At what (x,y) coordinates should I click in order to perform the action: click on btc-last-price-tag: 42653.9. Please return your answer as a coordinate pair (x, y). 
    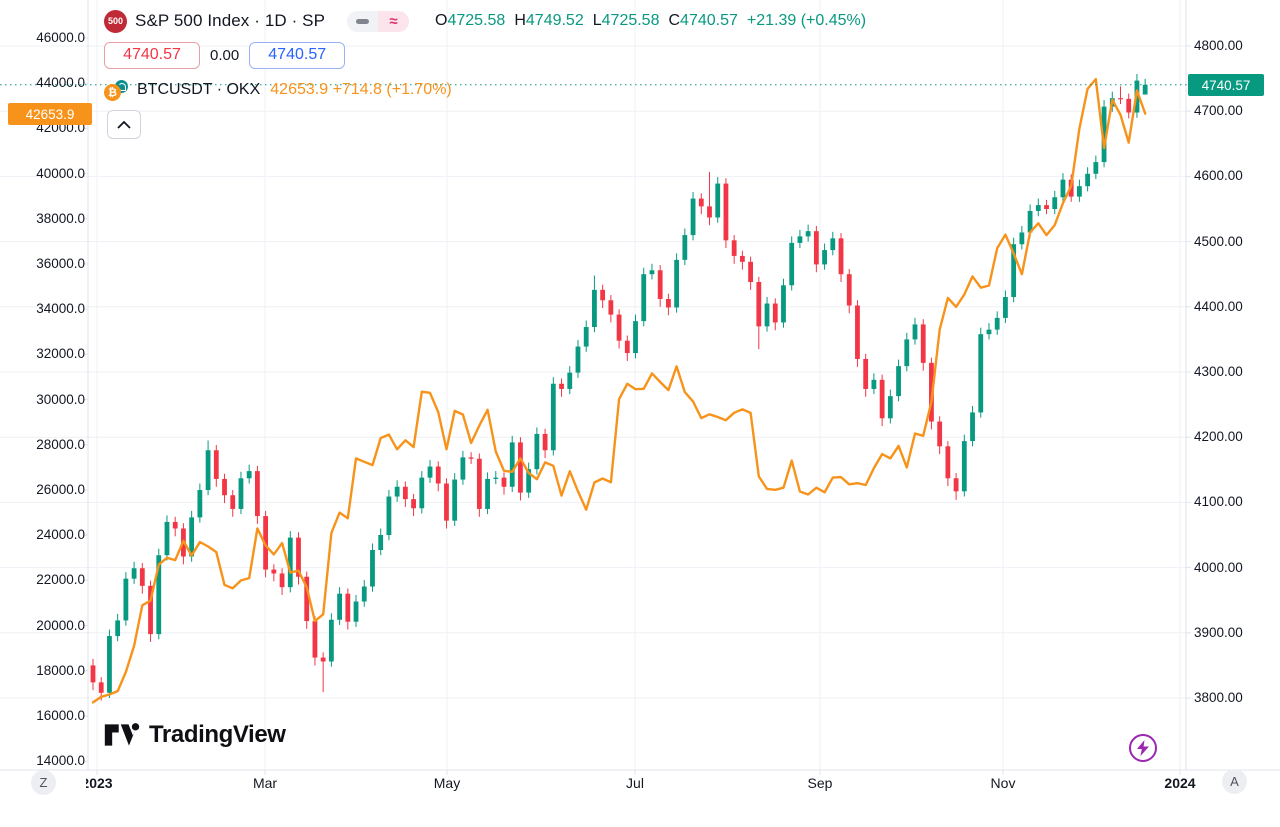
    Looking at the image, I should click on (50, 114).